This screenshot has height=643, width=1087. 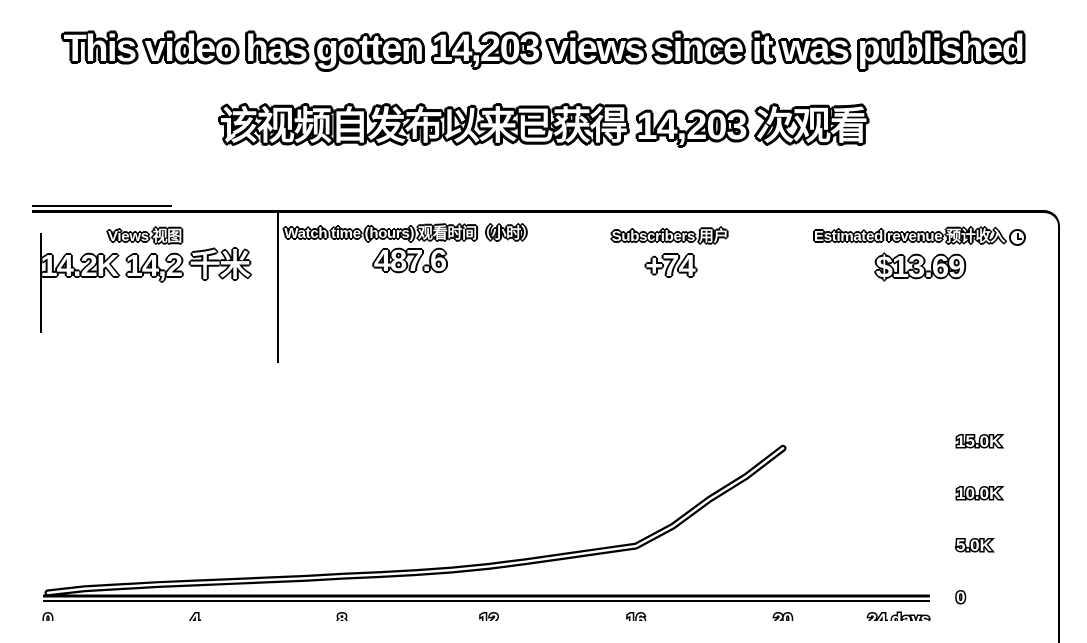 What do you see at coordinates (636, 615) in the screenshot?
I see `x-tick-label: 16` at bounding box center [636, 615].